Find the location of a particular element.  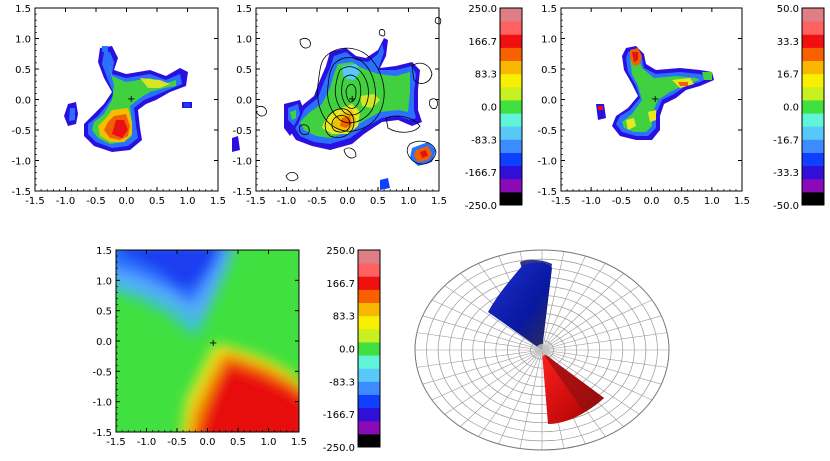

panel-3-xtick-label: 1.5 is located at coordinates (742, 201).